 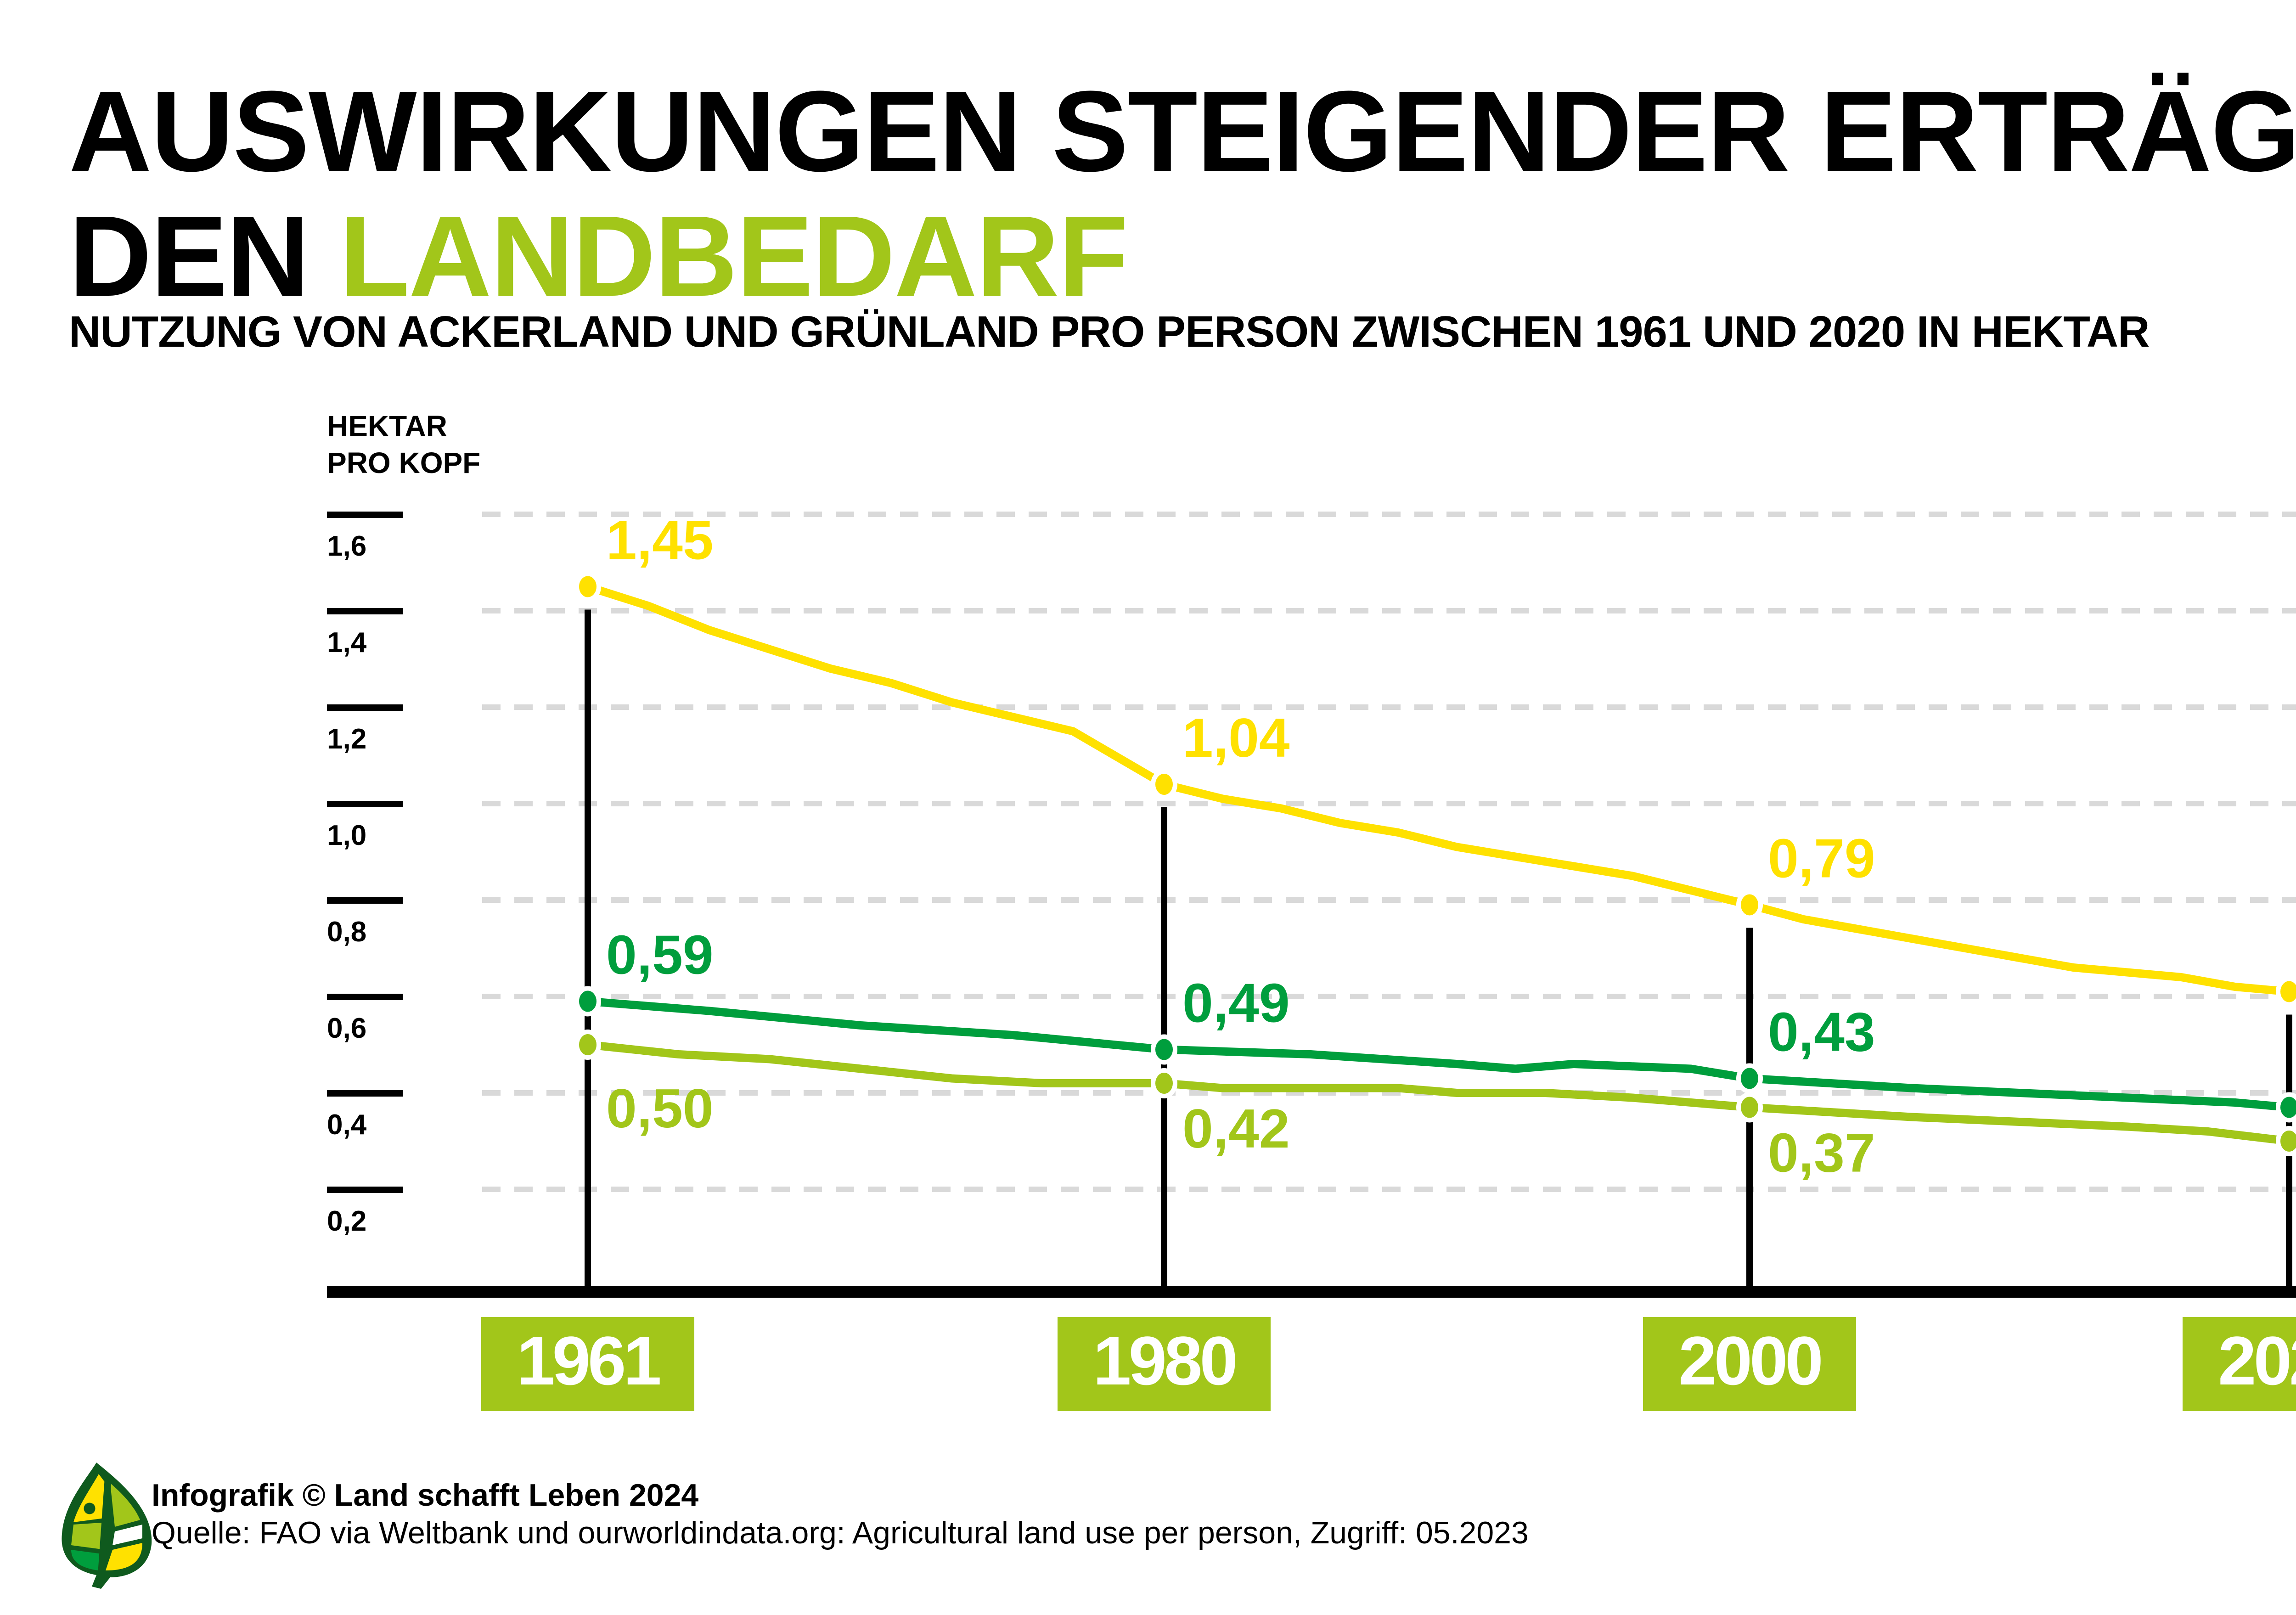 I want to click on title-line-1: AUSWIRKUNGEN STEIGENDER ERTRÄGE AUF, so click(x=1182, y=131).